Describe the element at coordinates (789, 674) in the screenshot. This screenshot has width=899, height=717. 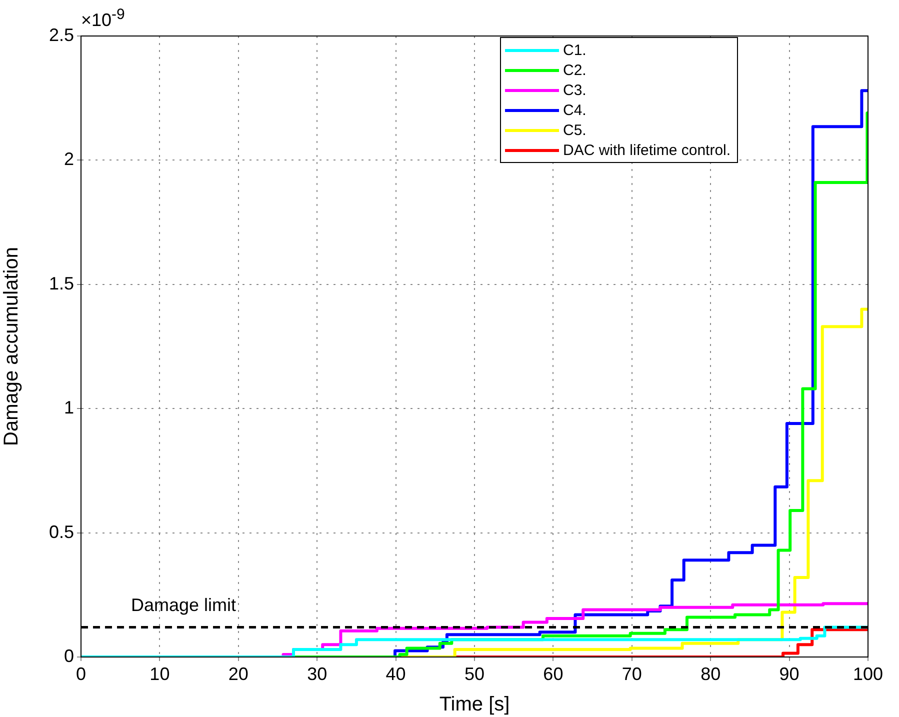
I see `x-tick-label: 90` at that location.